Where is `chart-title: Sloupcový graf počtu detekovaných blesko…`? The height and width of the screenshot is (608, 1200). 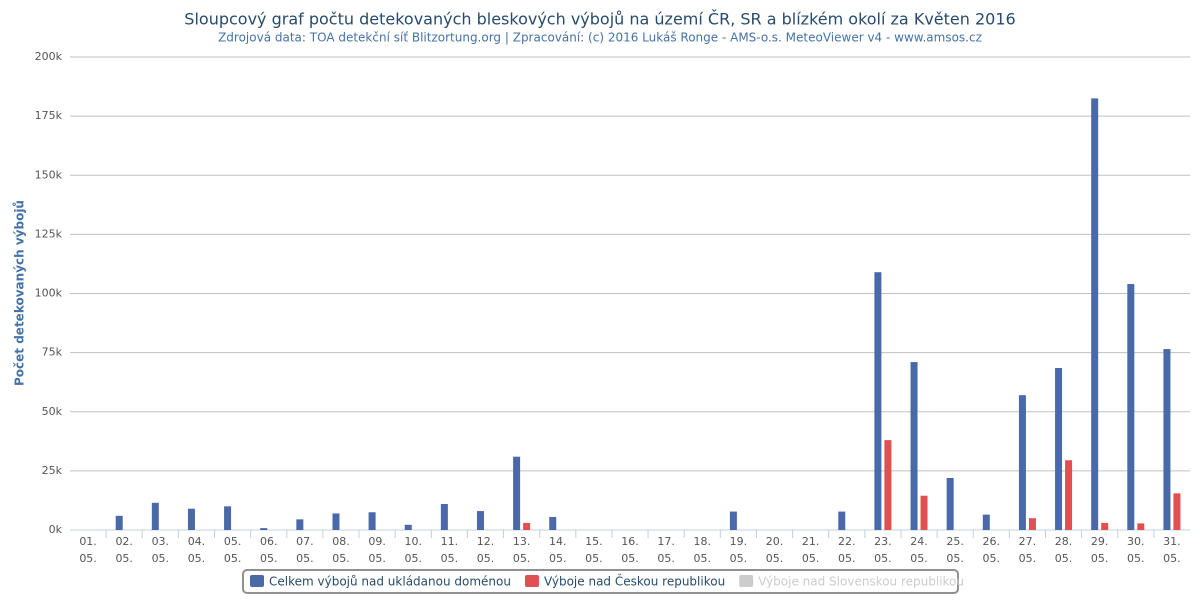
chart-title: Sloupcový graf počtu detekovaných blesko… is located at coordinates (599, 19).